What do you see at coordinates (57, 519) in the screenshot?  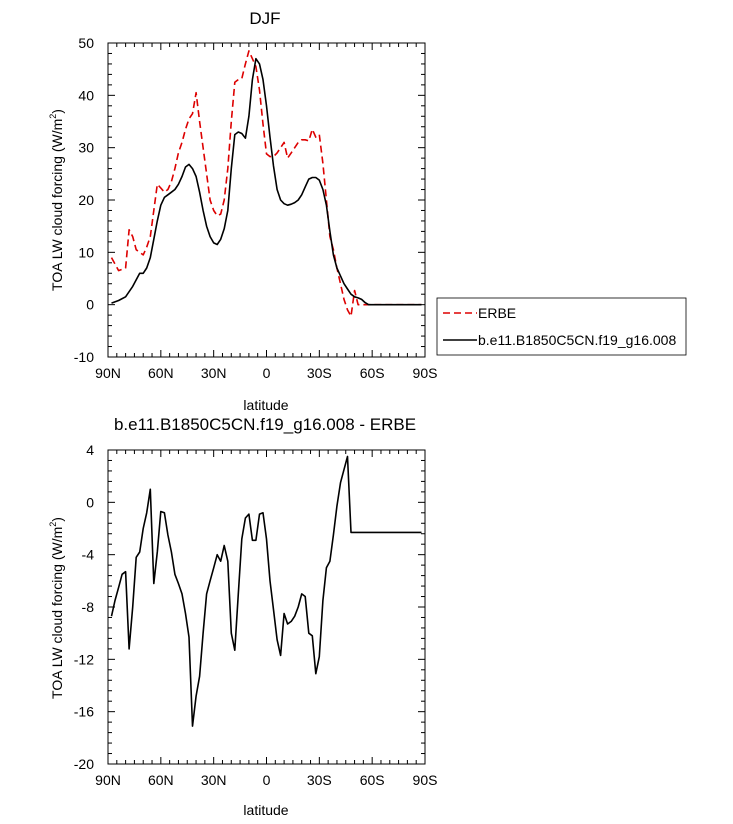 I see `bottom-y-axis-label-close: )` at bounding box center [57, 519].